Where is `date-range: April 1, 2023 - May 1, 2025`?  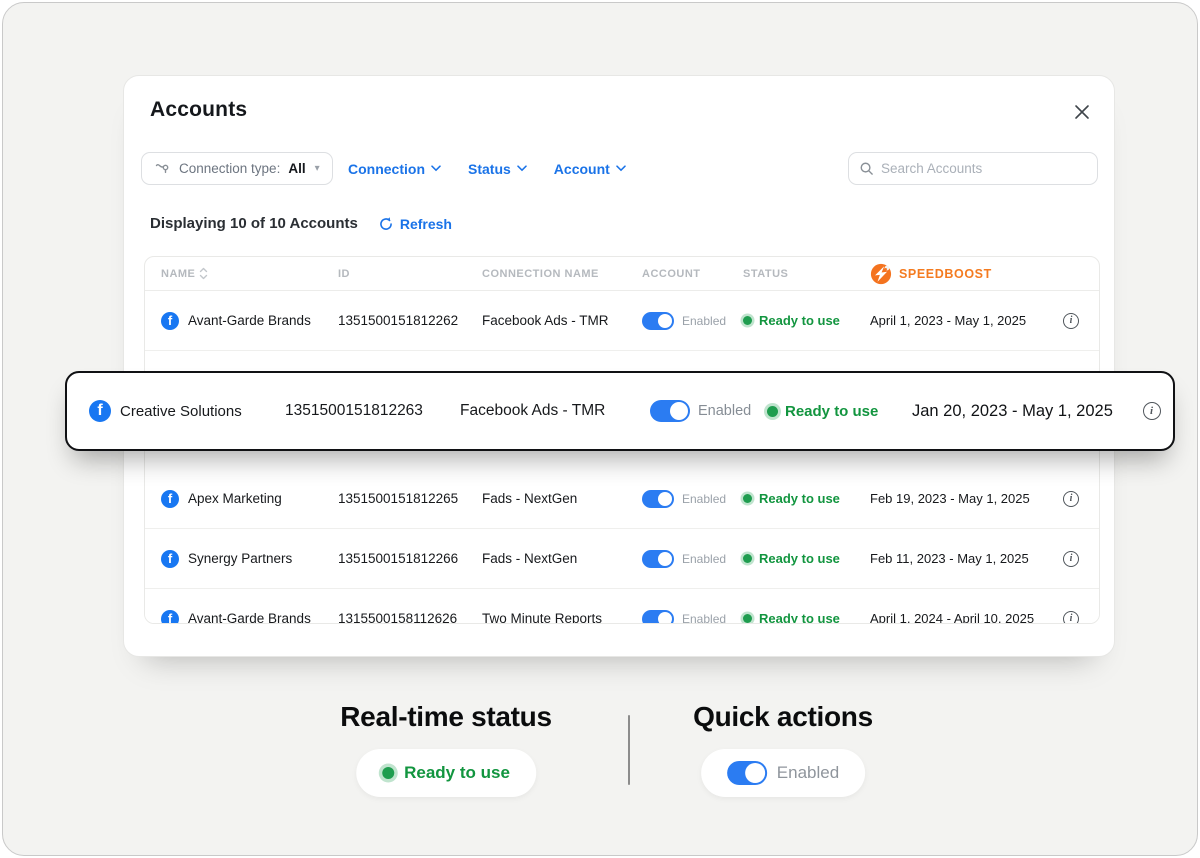
date-range: April 1, 2023 - May 1, 2025 is located at coordinates (948, 320).